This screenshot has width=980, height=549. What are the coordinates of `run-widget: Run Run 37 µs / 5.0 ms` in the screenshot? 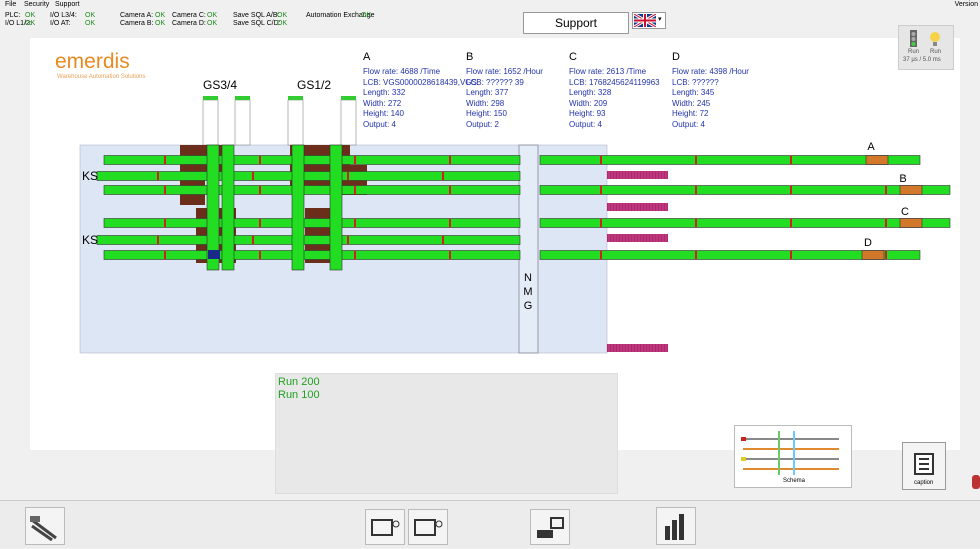 It's located at (926, 47).